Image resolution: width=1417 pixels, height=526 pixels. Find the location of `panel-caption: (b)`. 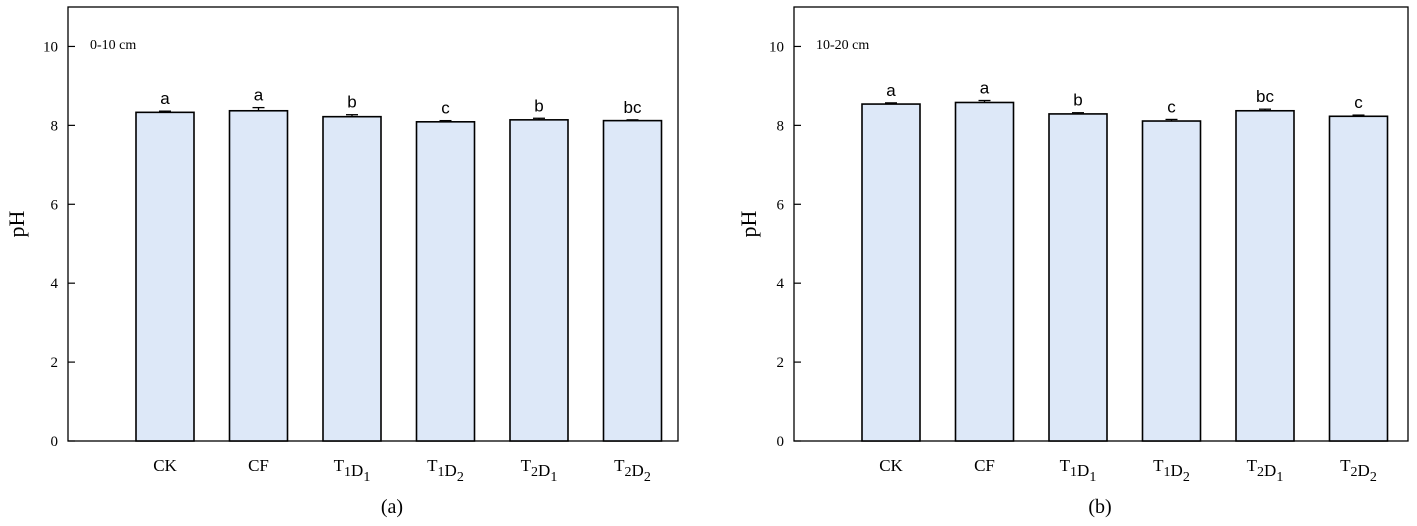

panel-caption: (b) is located at coordinates (1099, 507).